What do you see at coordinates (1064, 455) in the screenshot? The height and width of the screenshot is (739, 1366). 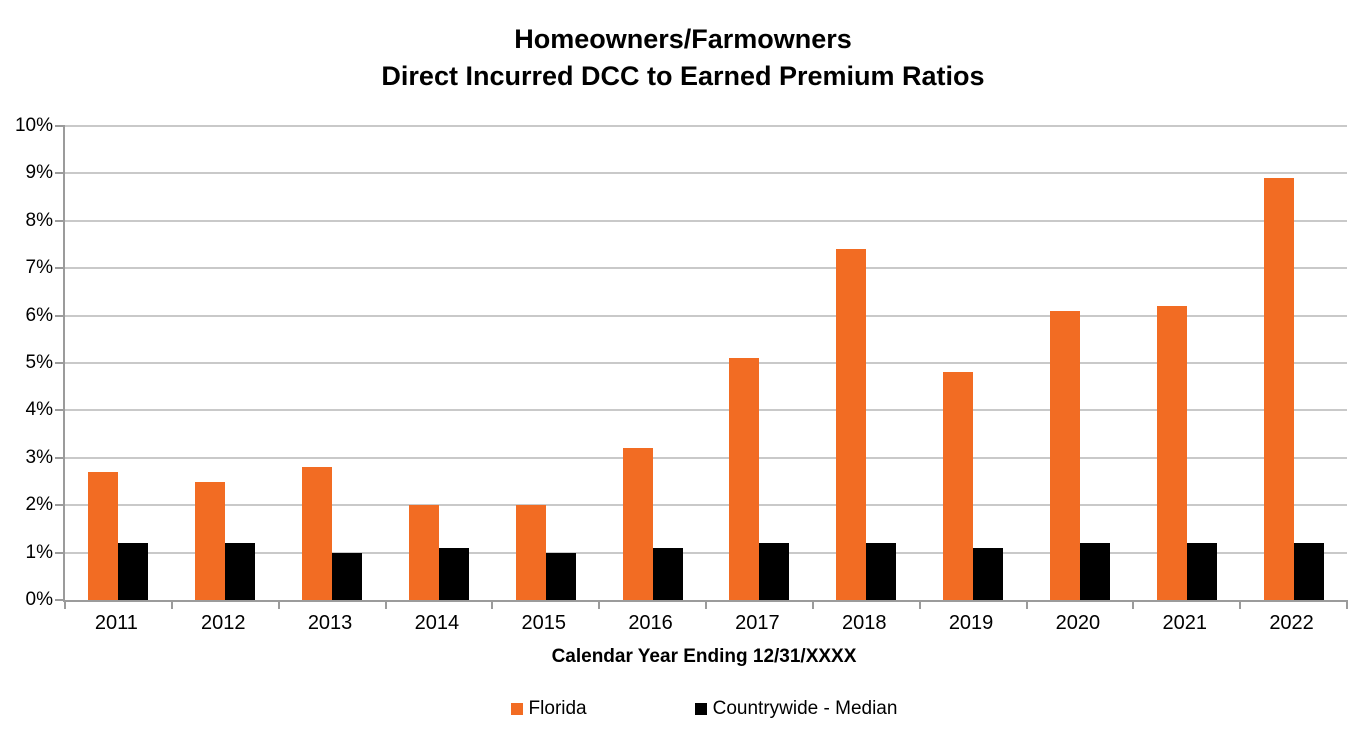 I see `bar-florida-2020` at bounding box center [1064, 455].